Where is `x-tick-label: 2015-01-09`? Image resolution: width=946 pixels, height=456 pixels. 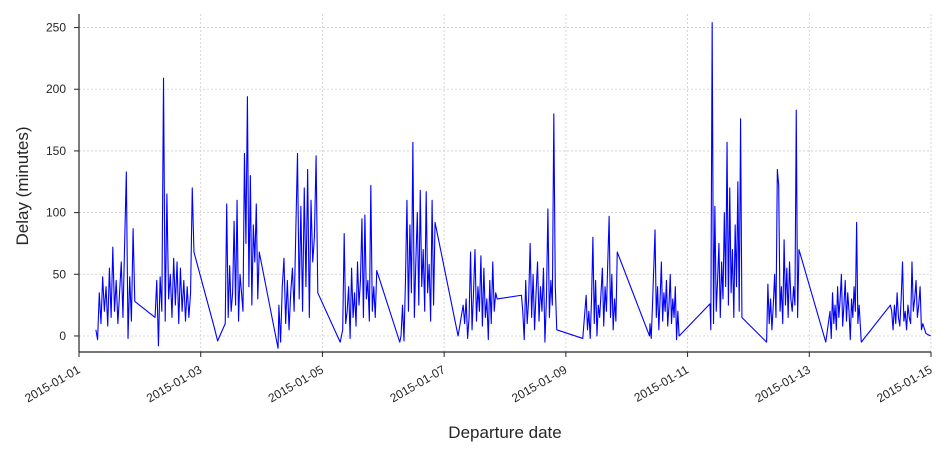 x-tick-label: 2015-01-09 is located at coordinates (539, 383).